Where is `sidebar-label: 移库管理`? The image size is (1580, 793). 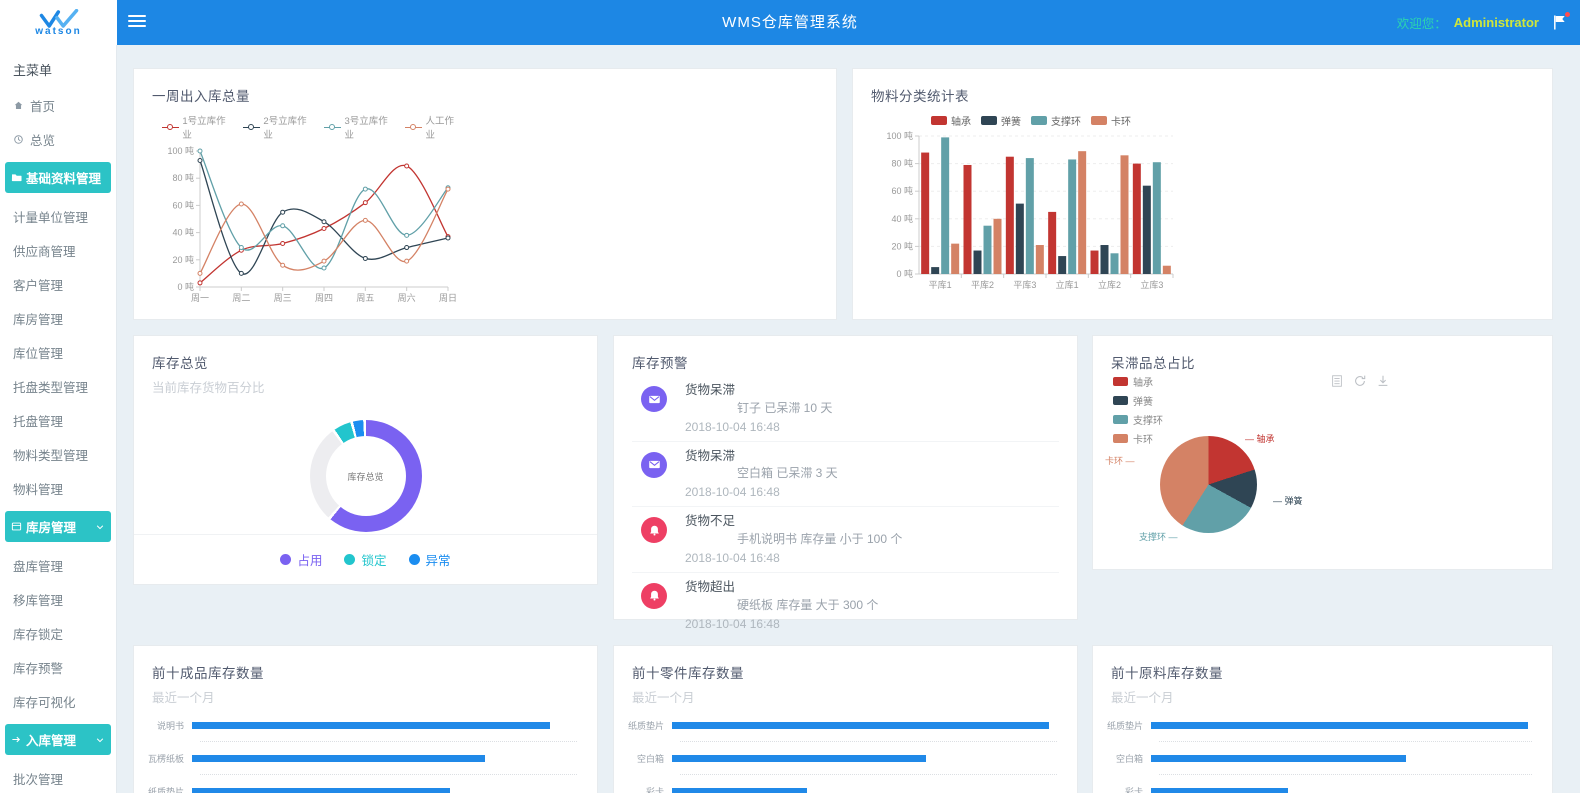 sidebar-label: 移库管理 is located at coordinates (38, 600).